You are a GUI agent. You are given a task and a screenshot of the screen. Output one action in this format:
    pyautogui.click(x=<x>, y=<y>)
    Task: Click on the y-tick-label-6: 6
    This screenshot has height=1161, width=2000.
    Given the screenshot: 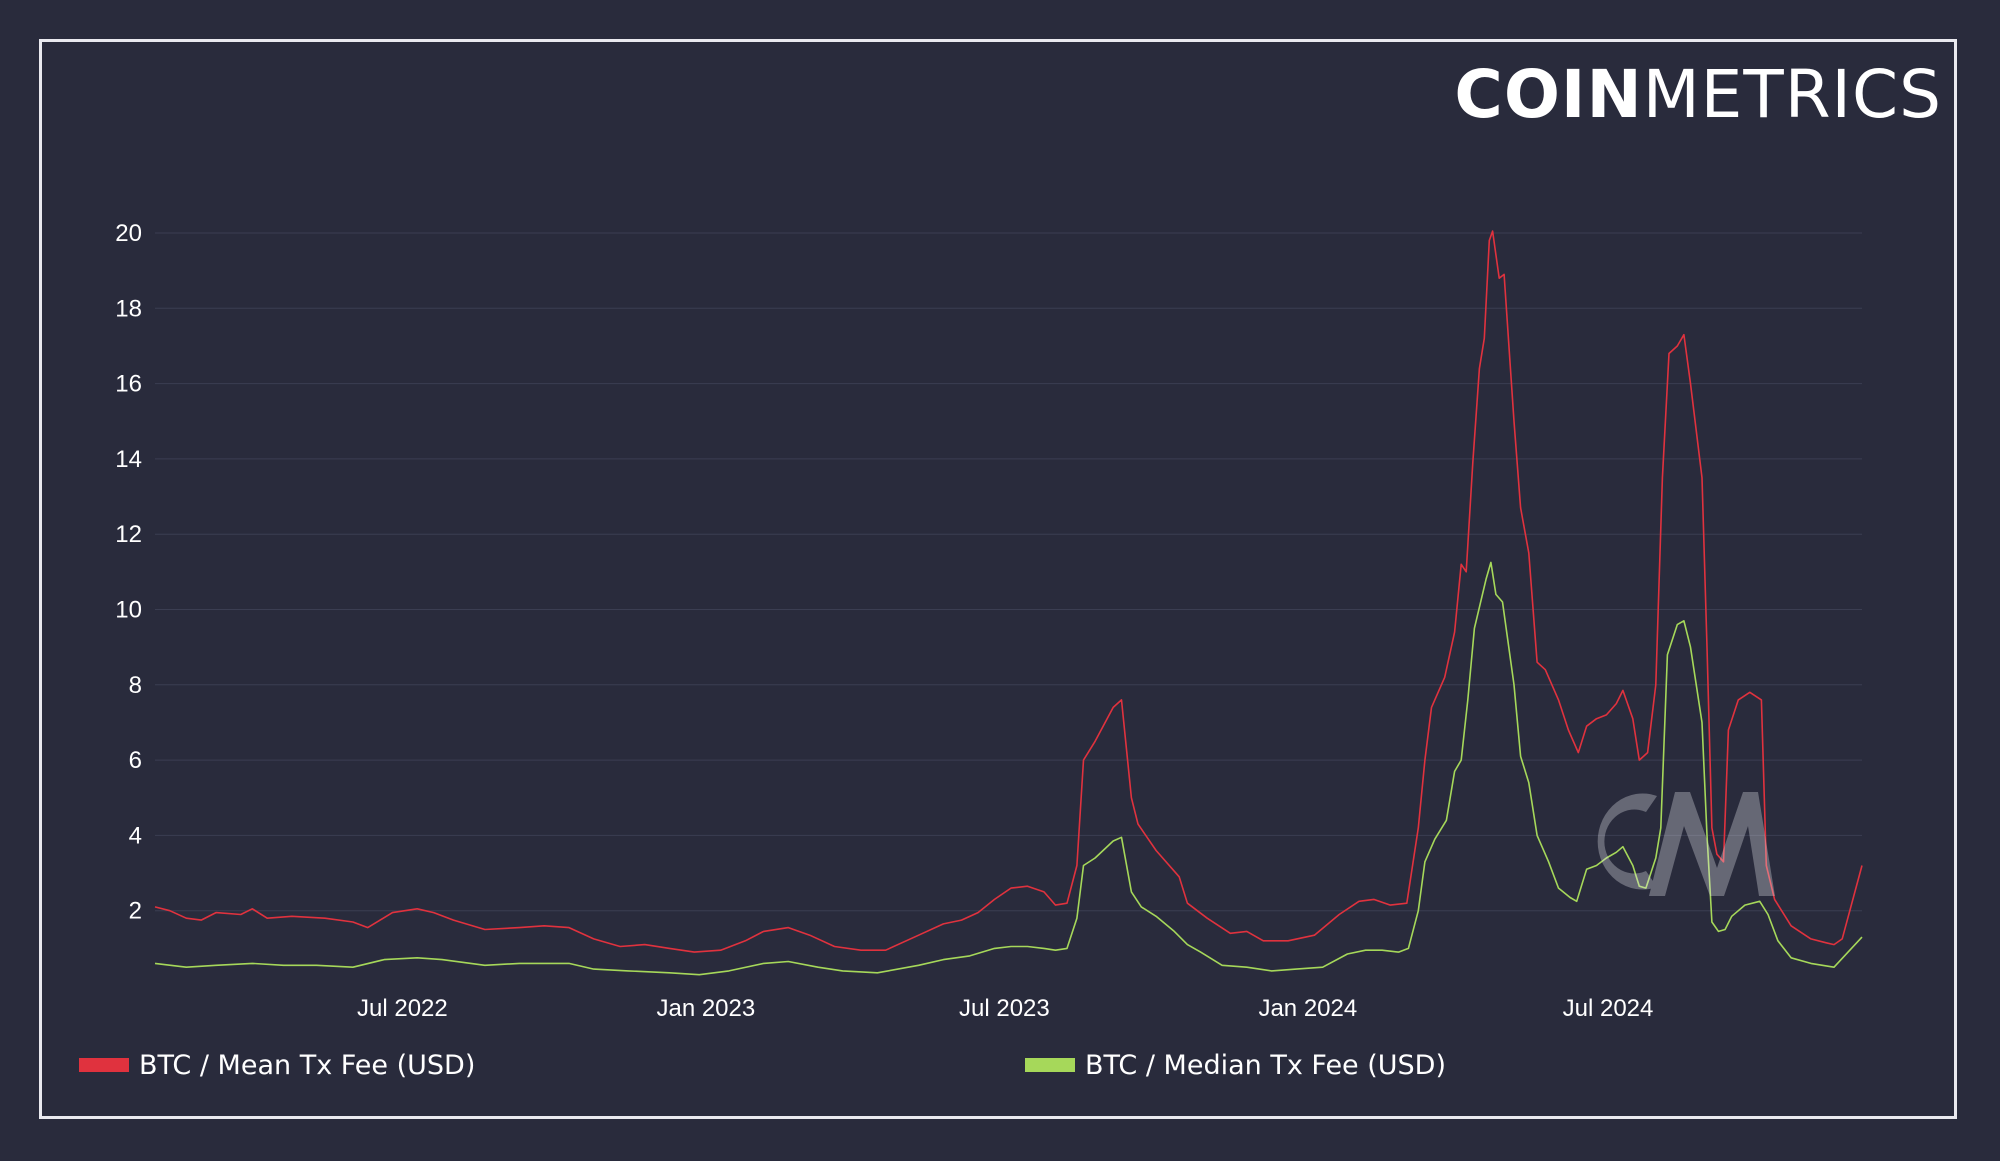 What is the action you would take?
    pyautogui.click(x=135, y=760)
    